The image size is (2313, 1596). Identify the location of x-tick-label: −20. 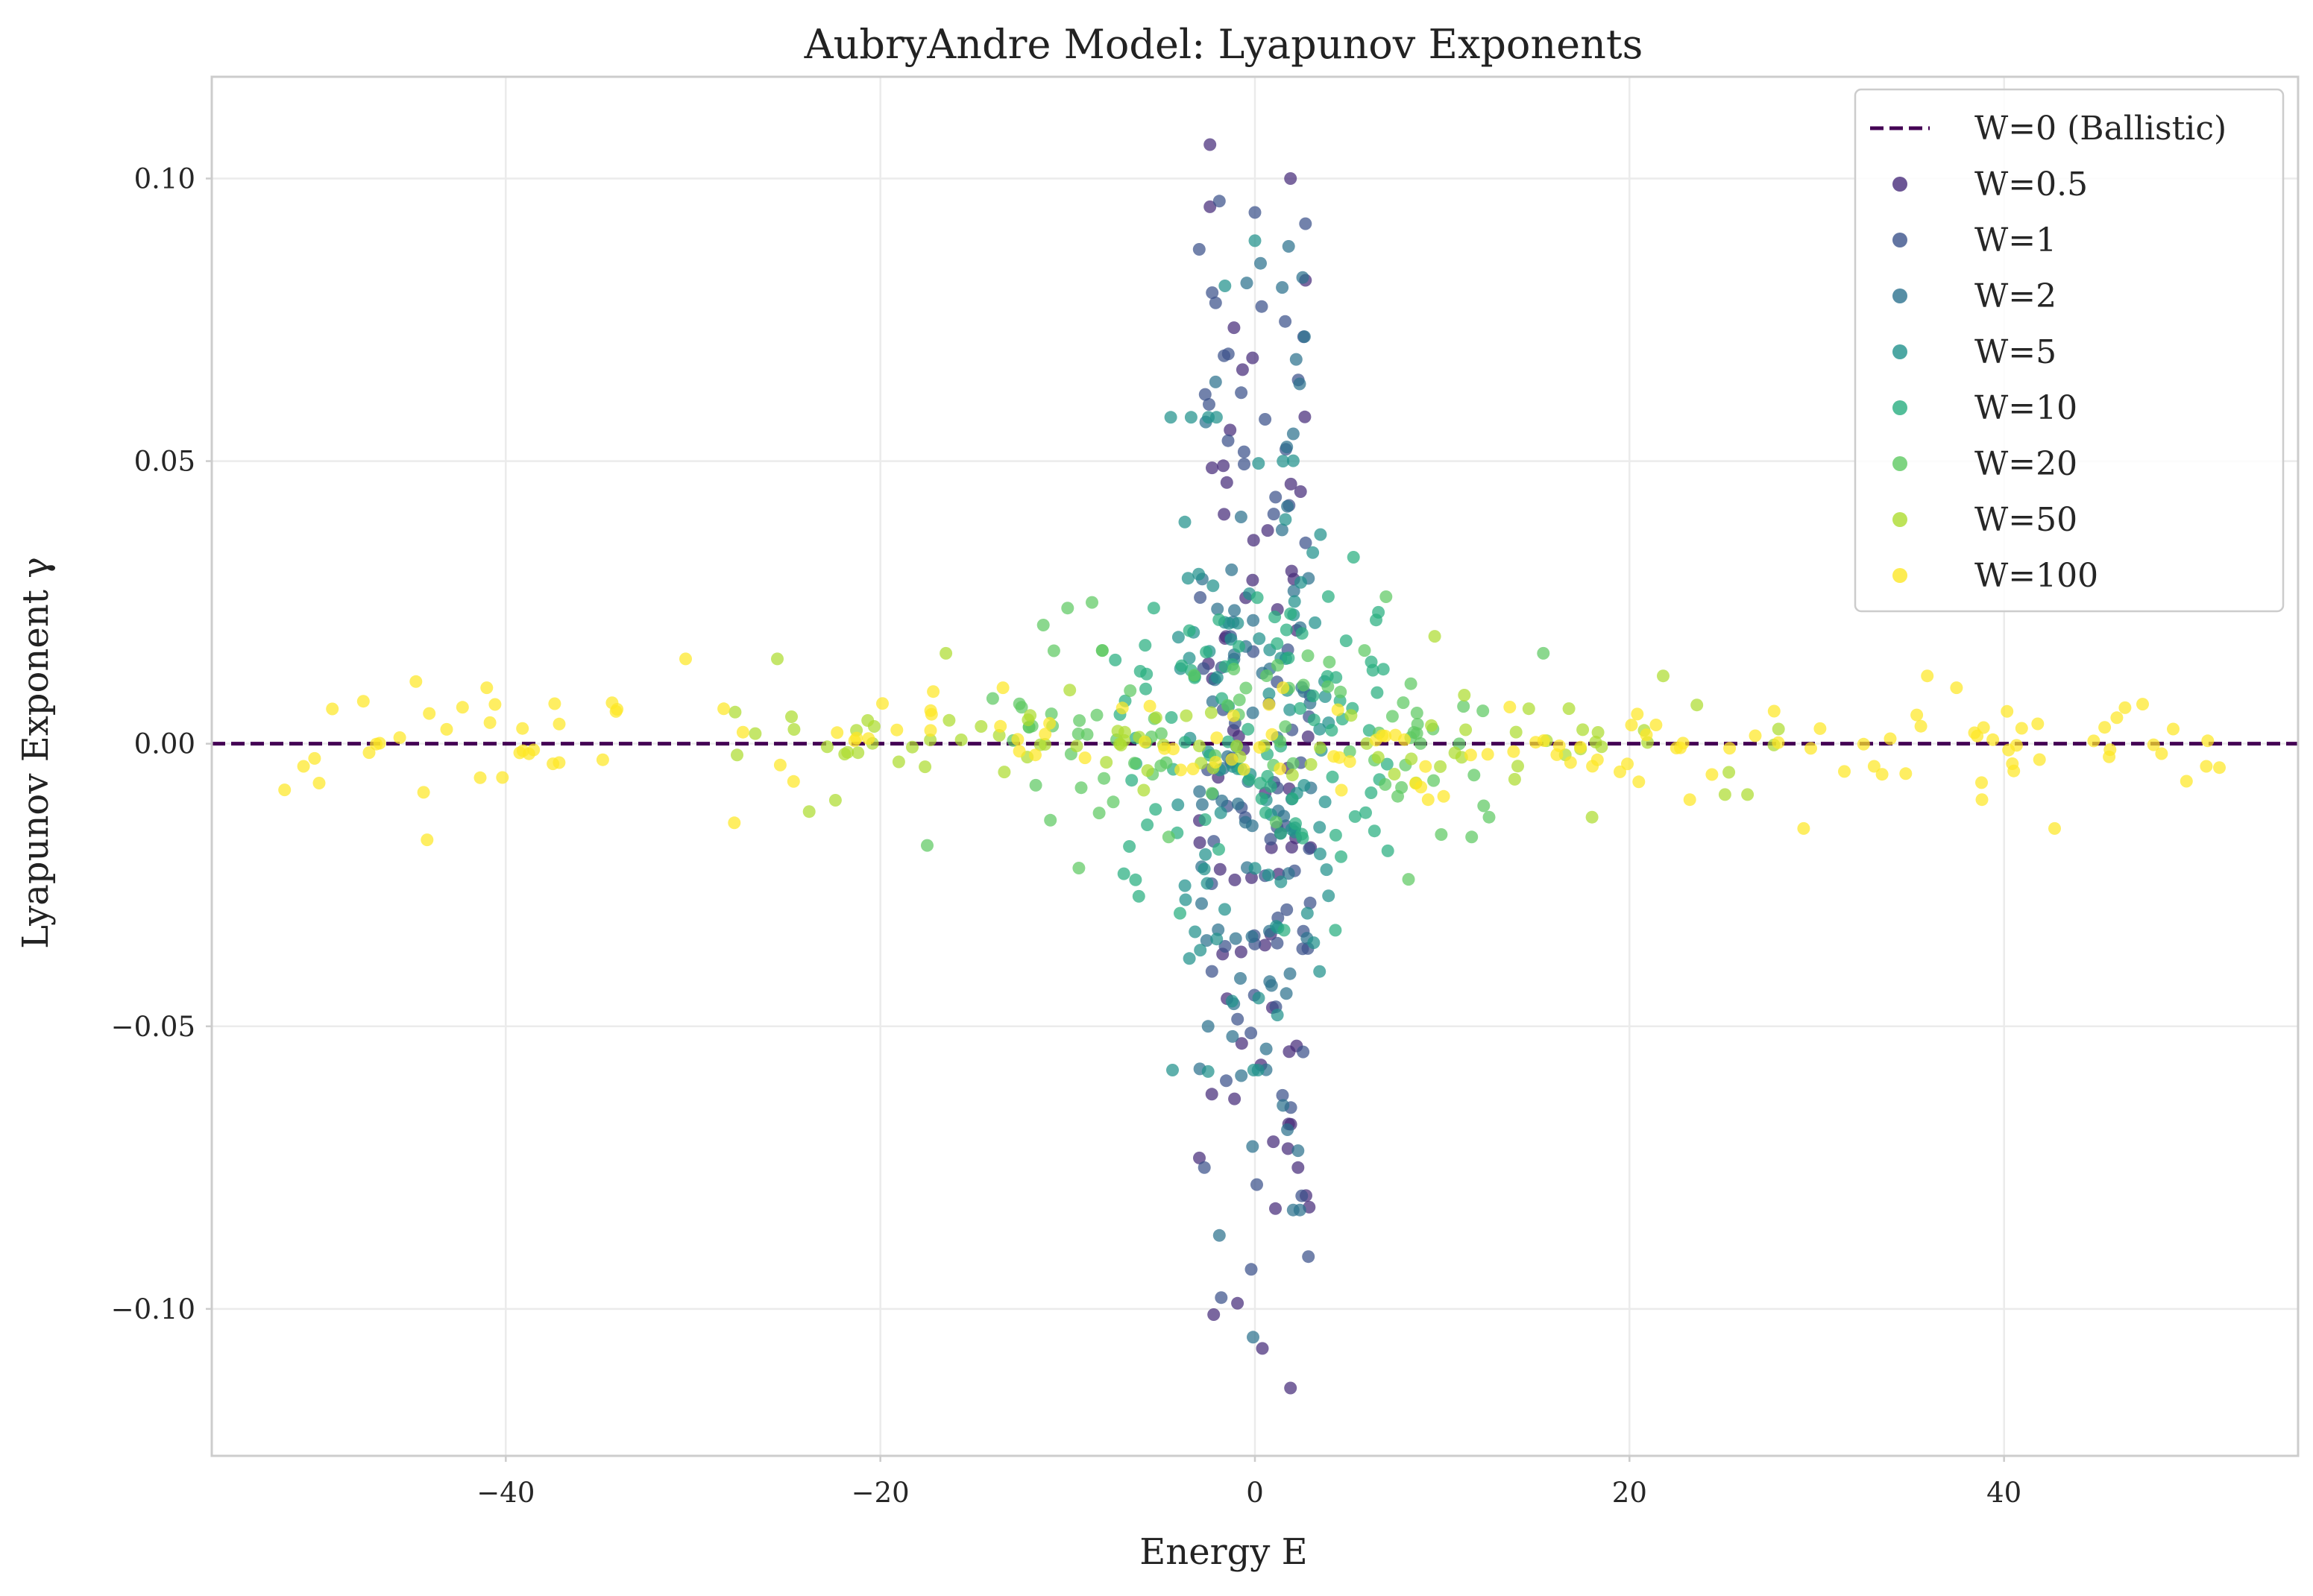
(881, 1493).